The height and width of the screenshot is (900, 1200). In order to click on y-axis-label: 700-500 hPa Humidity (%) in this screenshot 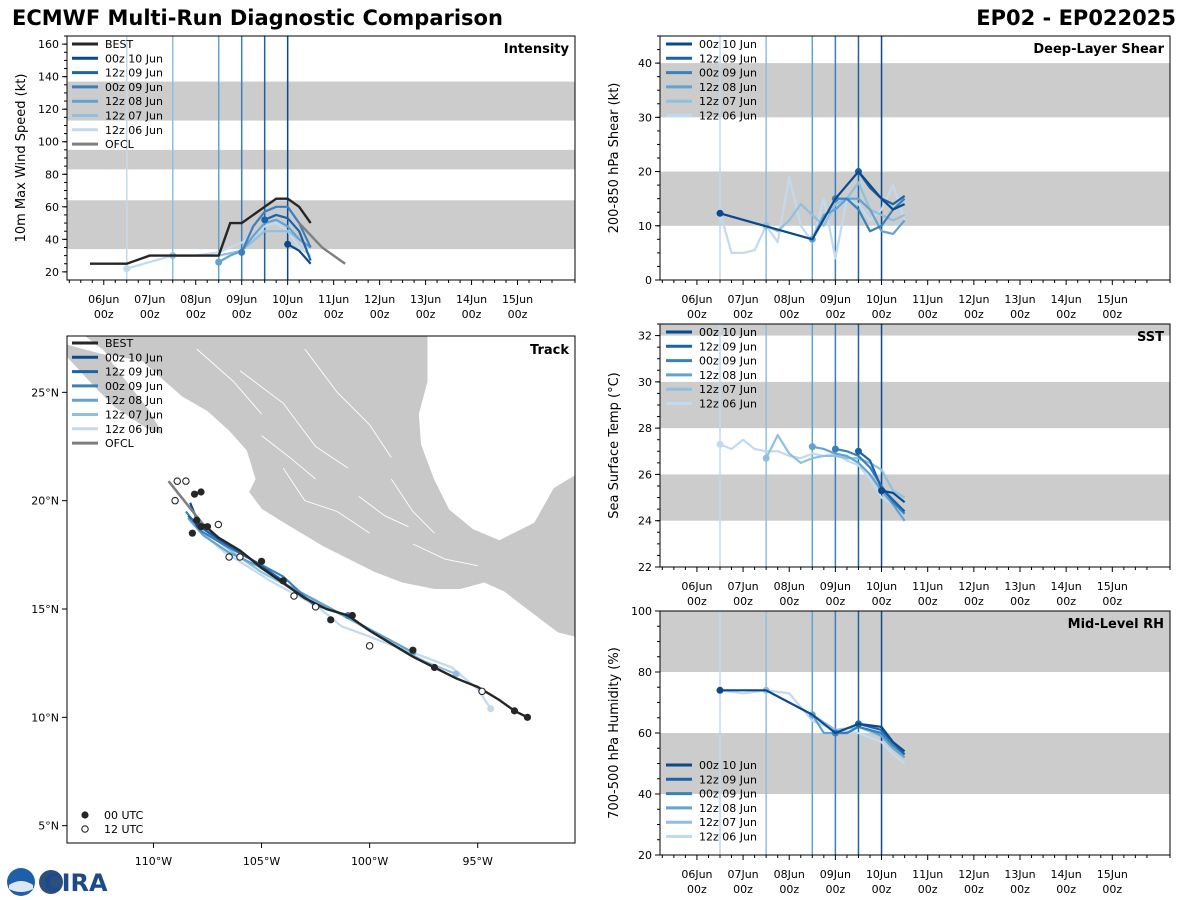, I will do `click(614, 733)`.